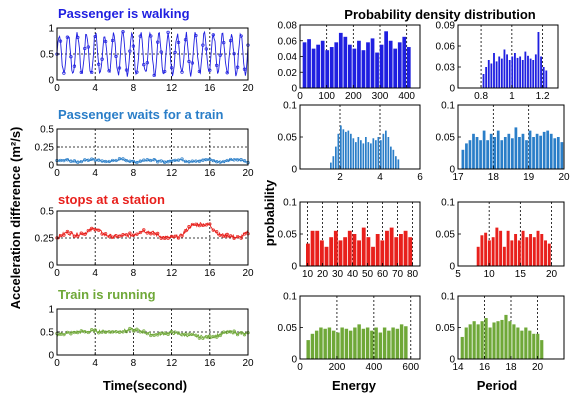 The width and height of the screenshot is (578, 401). What do you see at coordinates (351, 142) in the screenshot?
I see `panel-e-wait: 2 4 6 0 0.05 0.1` at bounding box center [351, 142].